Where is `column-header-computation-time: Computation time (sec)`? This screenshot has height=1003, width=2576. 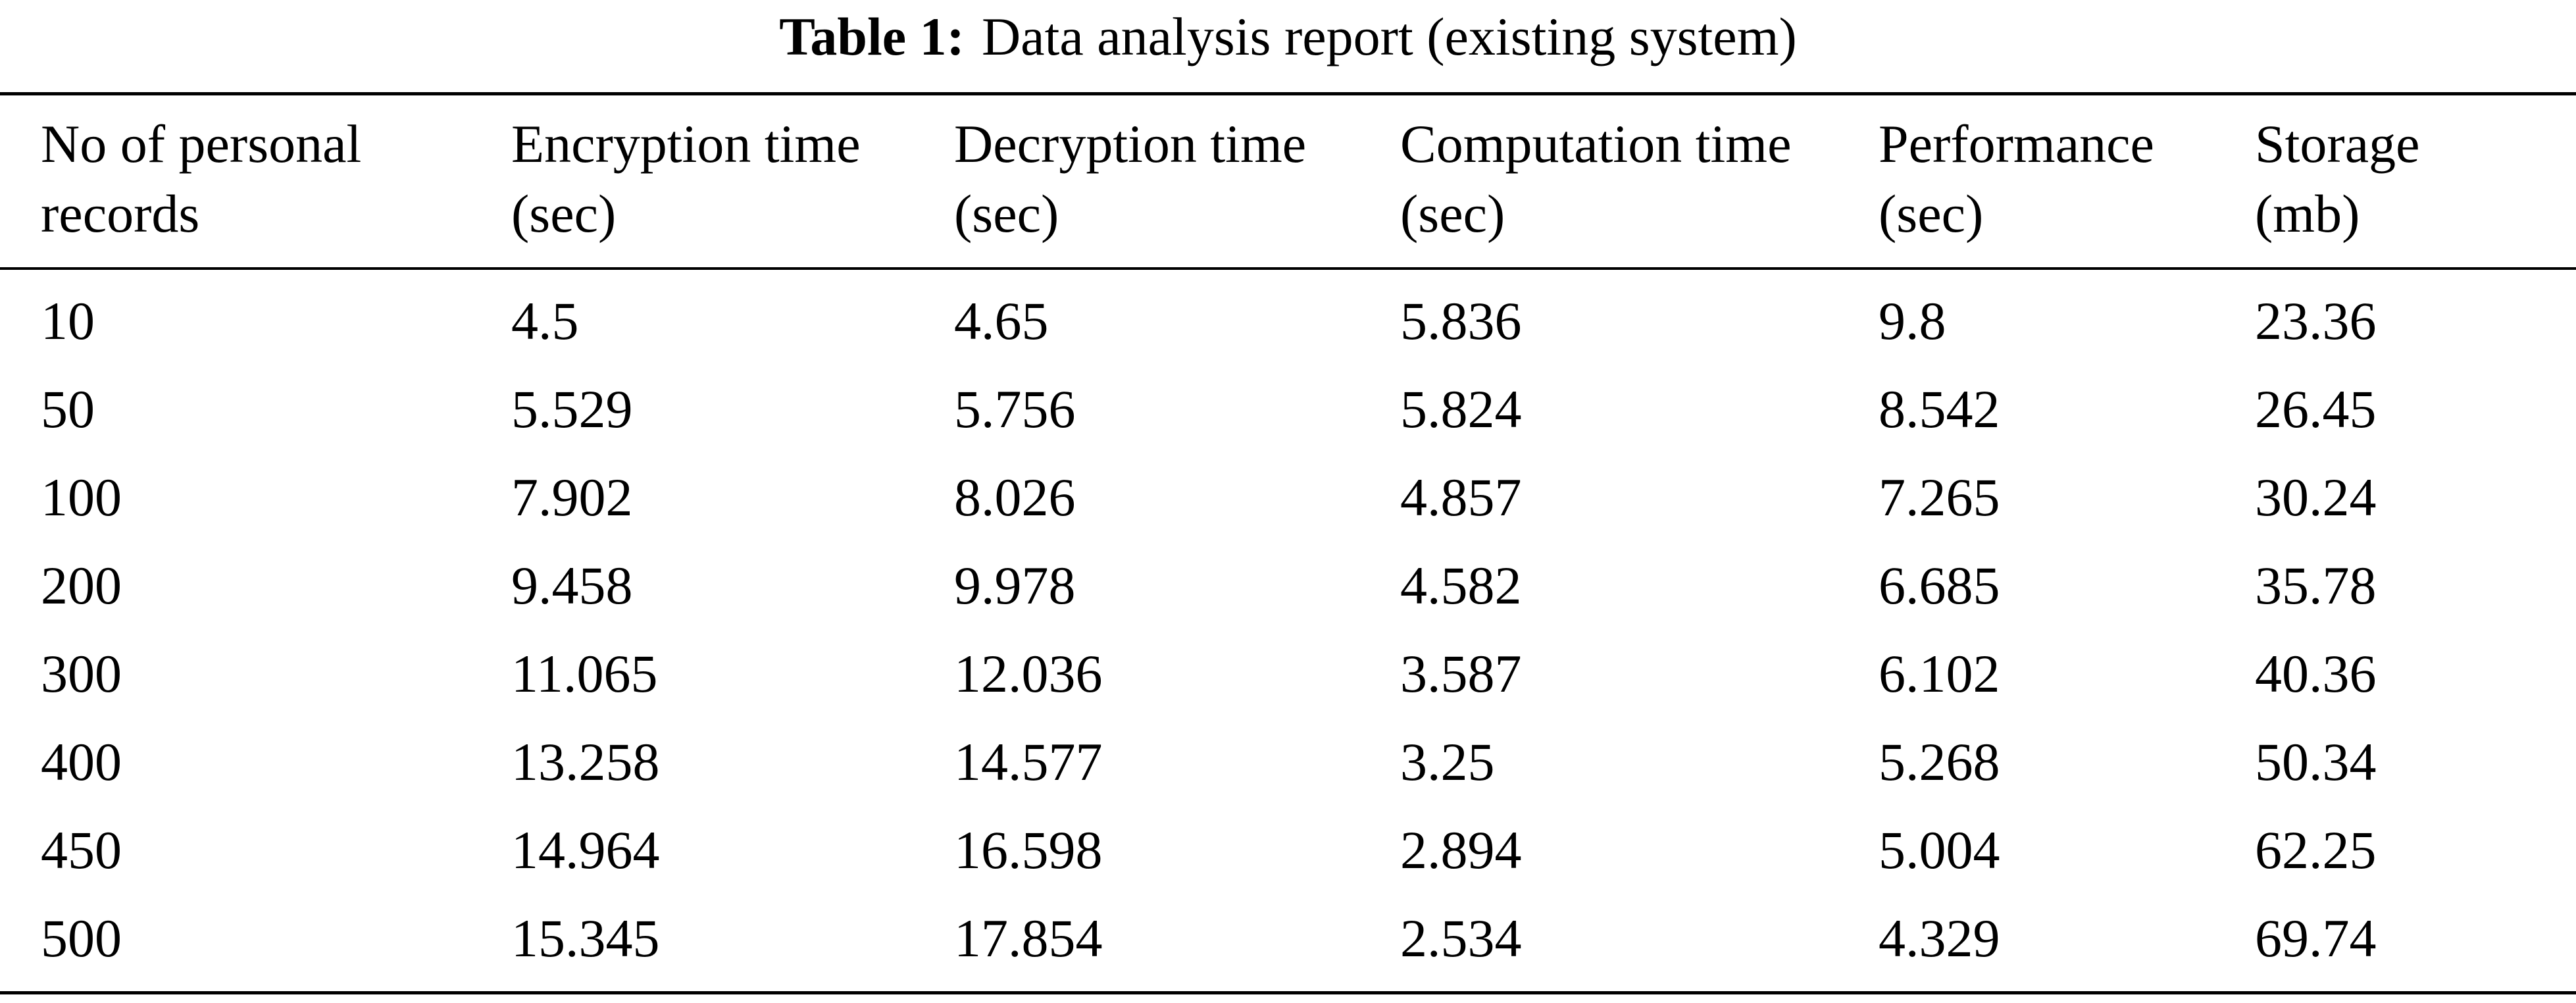
column-header-computation-time: Computation time (sec) is located at coordinates (1596, 179).